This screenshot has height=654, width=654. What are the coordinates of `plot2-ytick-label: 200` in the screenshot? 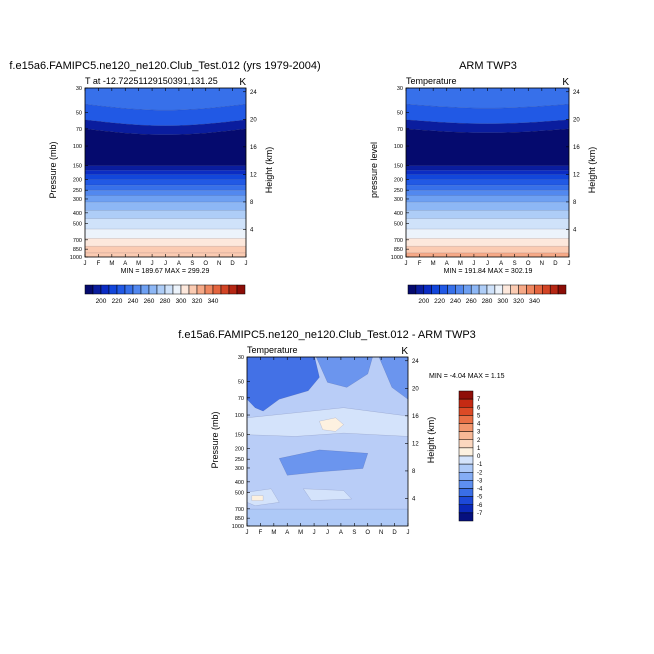 It's located at (398, 180).